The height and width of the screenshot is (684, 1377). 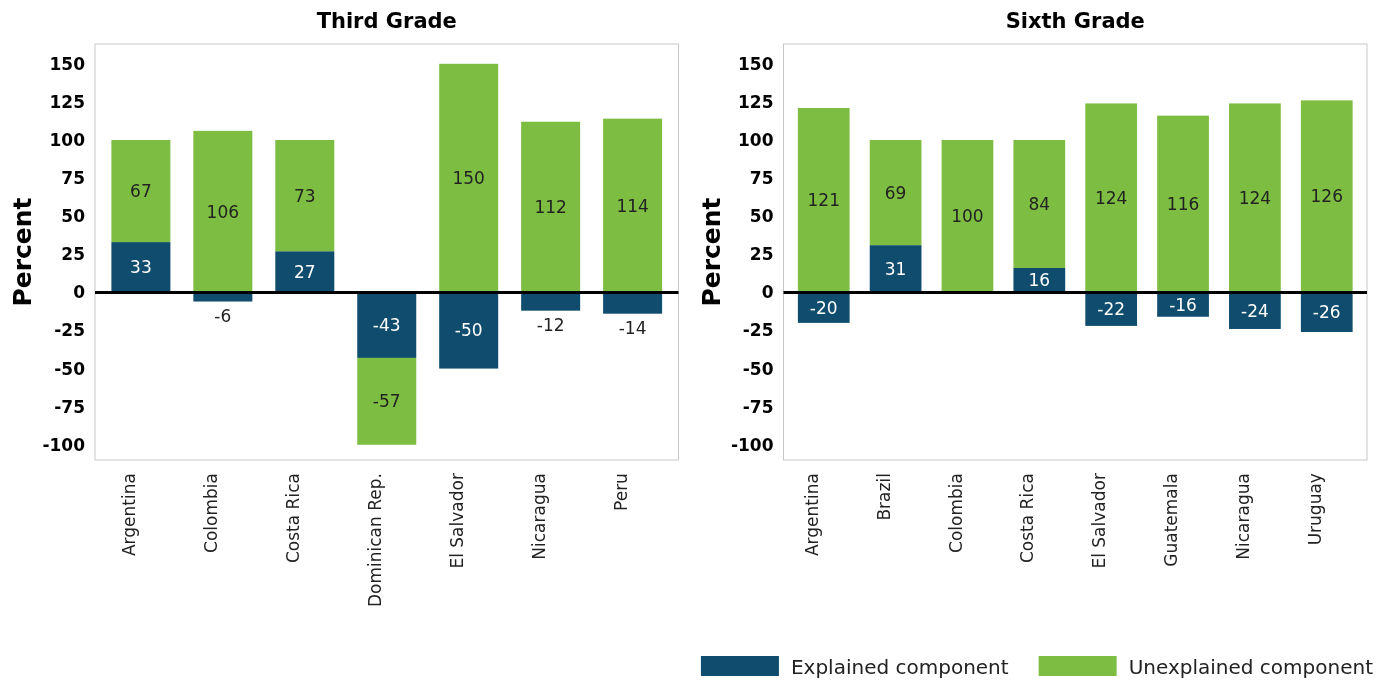 I want to click on data-label: 114, so click(x=632, y=205).